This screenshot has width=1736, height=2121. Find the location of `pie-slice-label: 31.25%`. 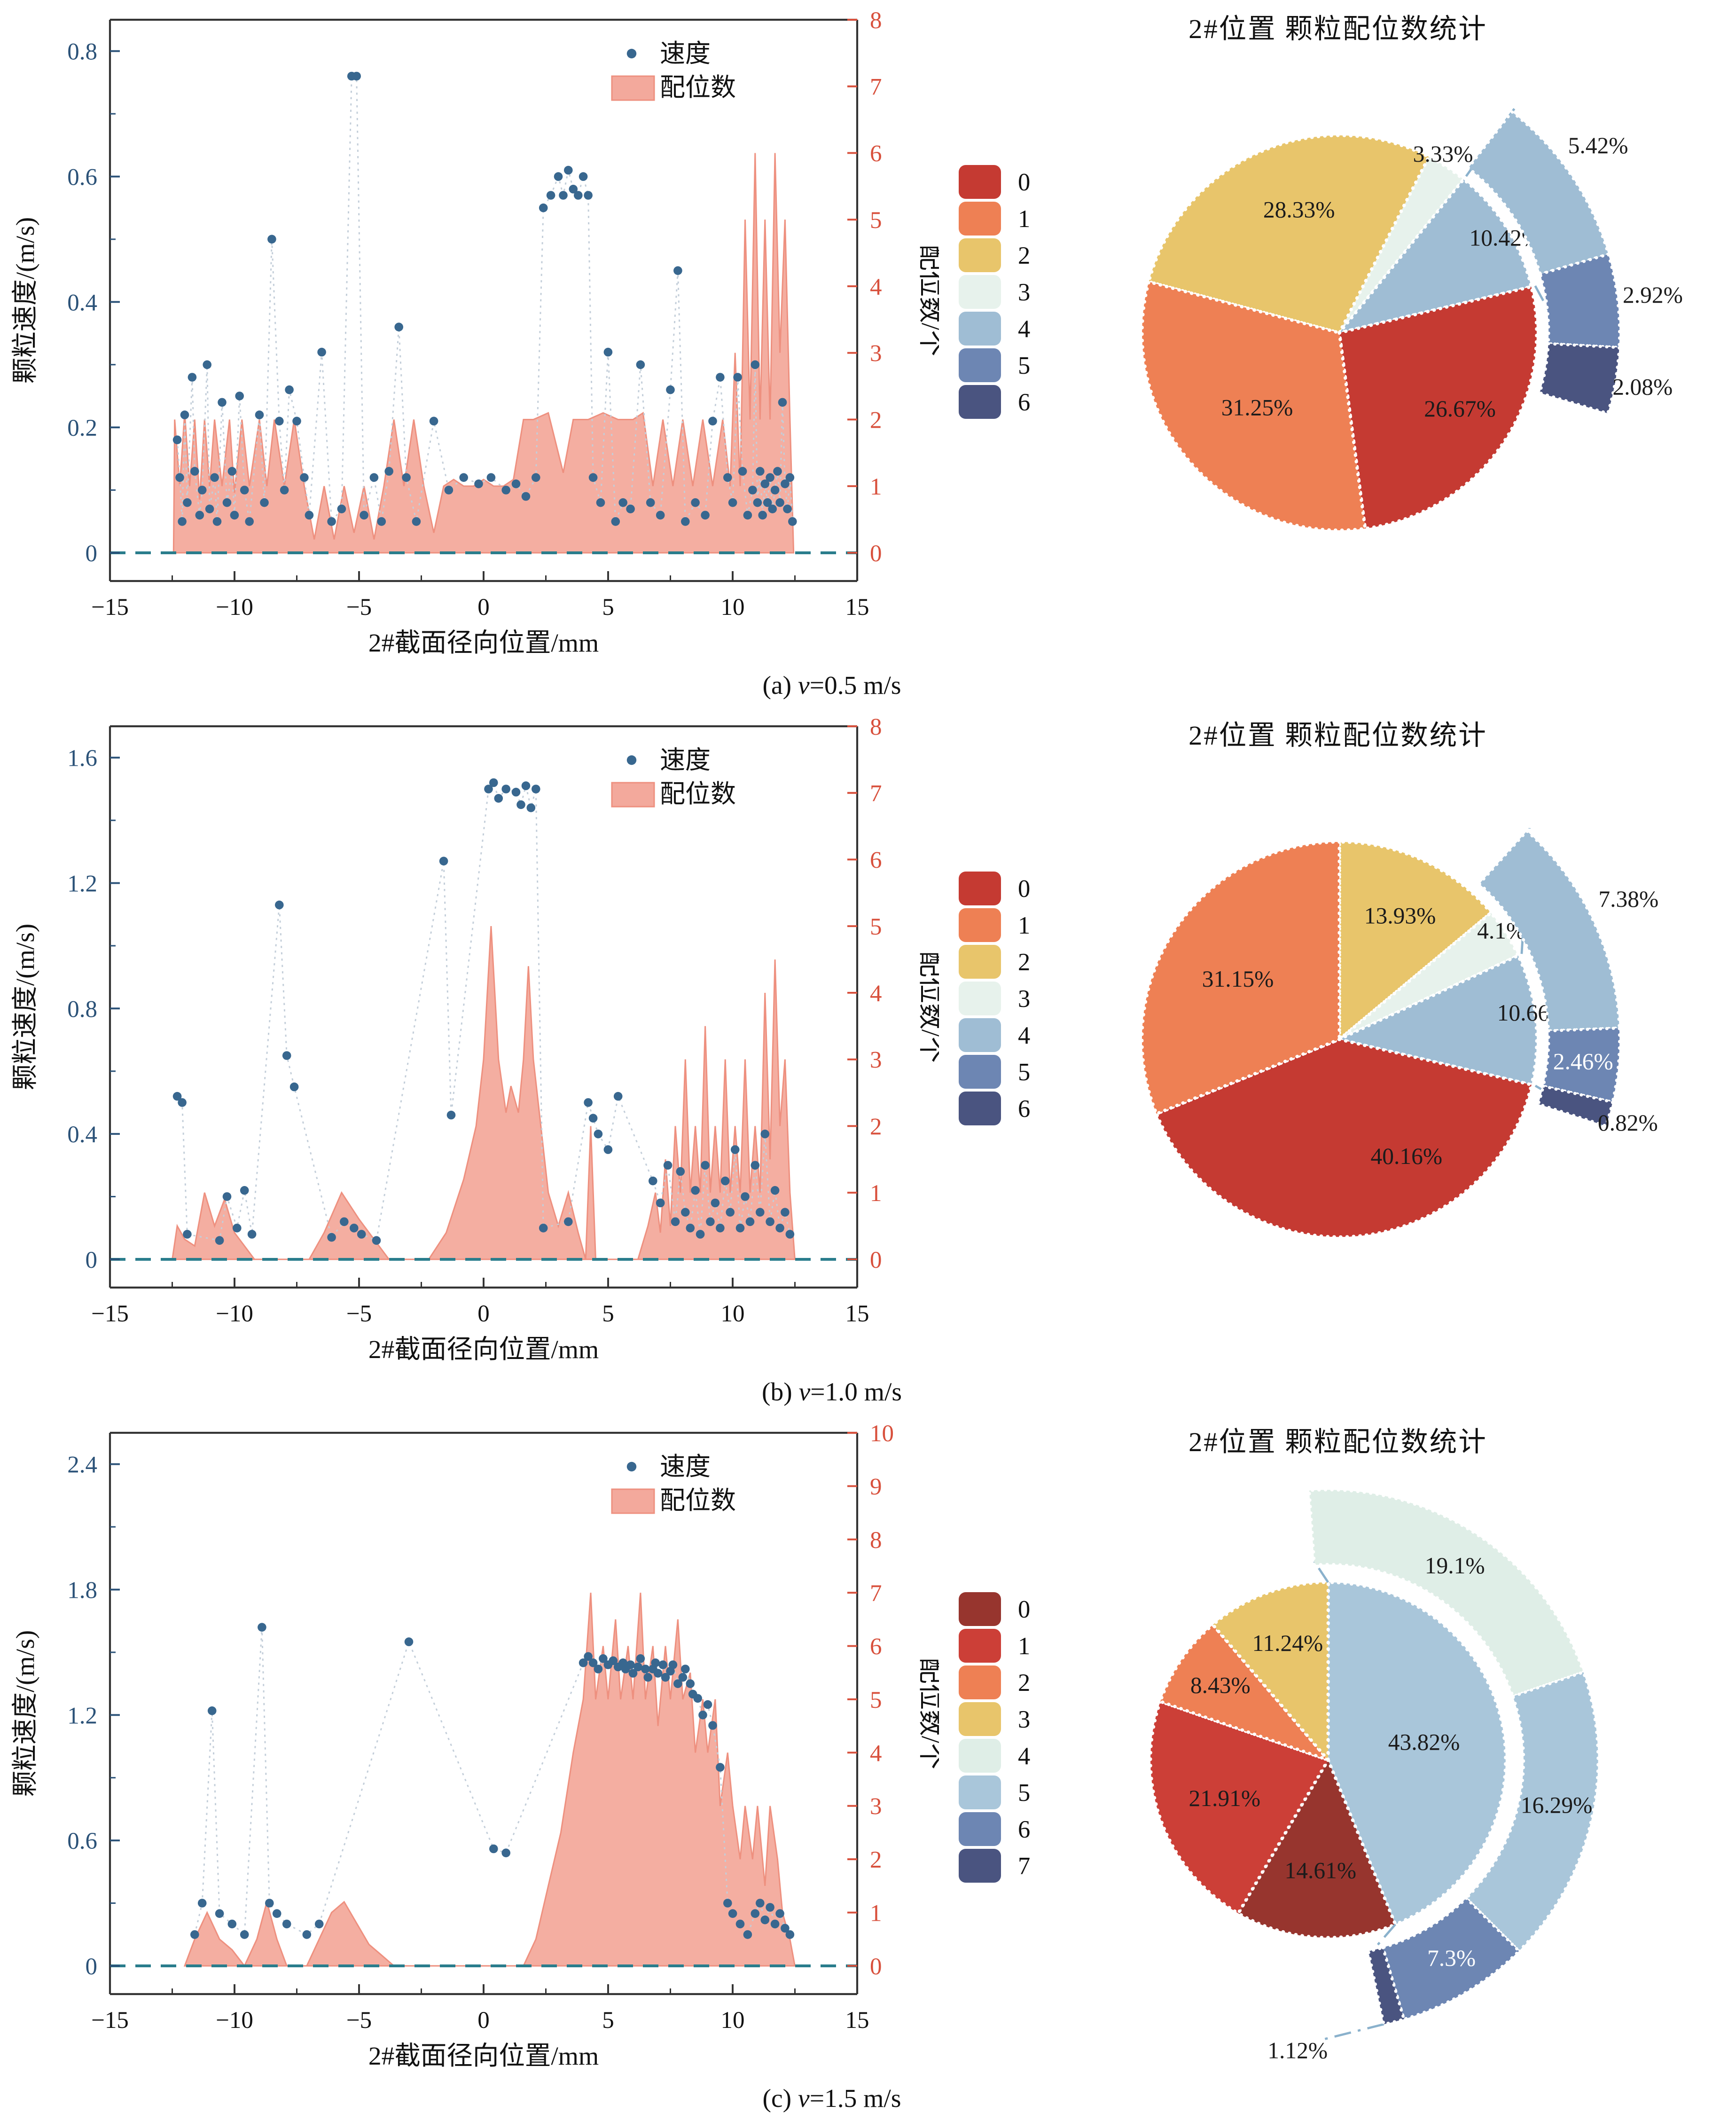

pie-slice-label: 31.25% is located at coordinates (1257, 408).